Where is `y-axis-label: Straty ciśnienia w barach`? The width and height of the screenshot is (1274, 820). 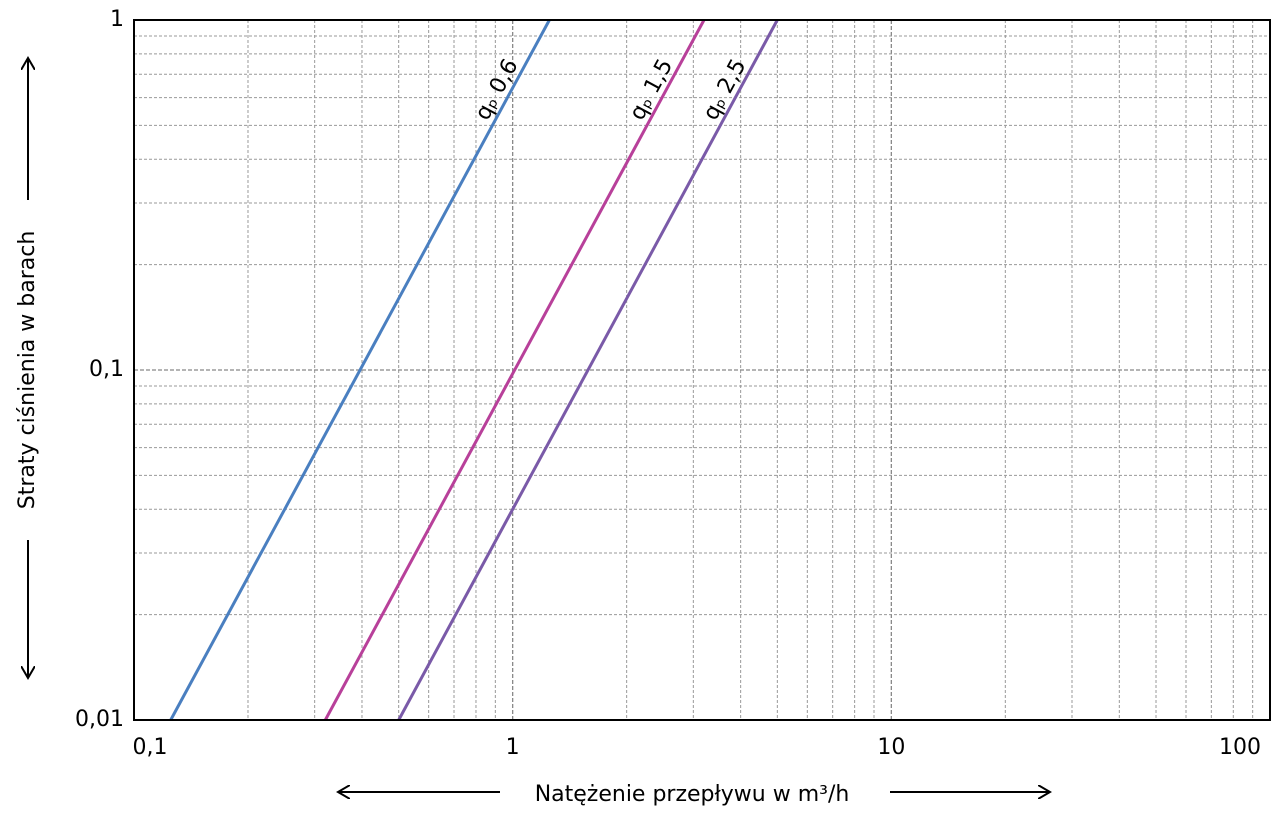 y-axis-label: Straty ciśnienia w barach is located at coordinates (27, 370).